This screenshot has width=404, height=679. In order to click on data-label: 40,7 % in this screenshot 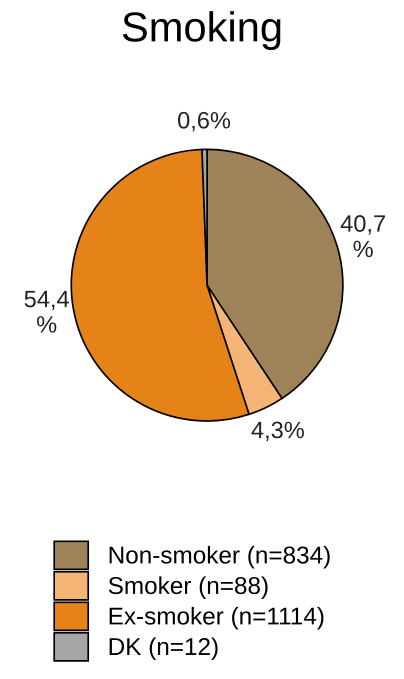, I will do `click(362, 236)`.